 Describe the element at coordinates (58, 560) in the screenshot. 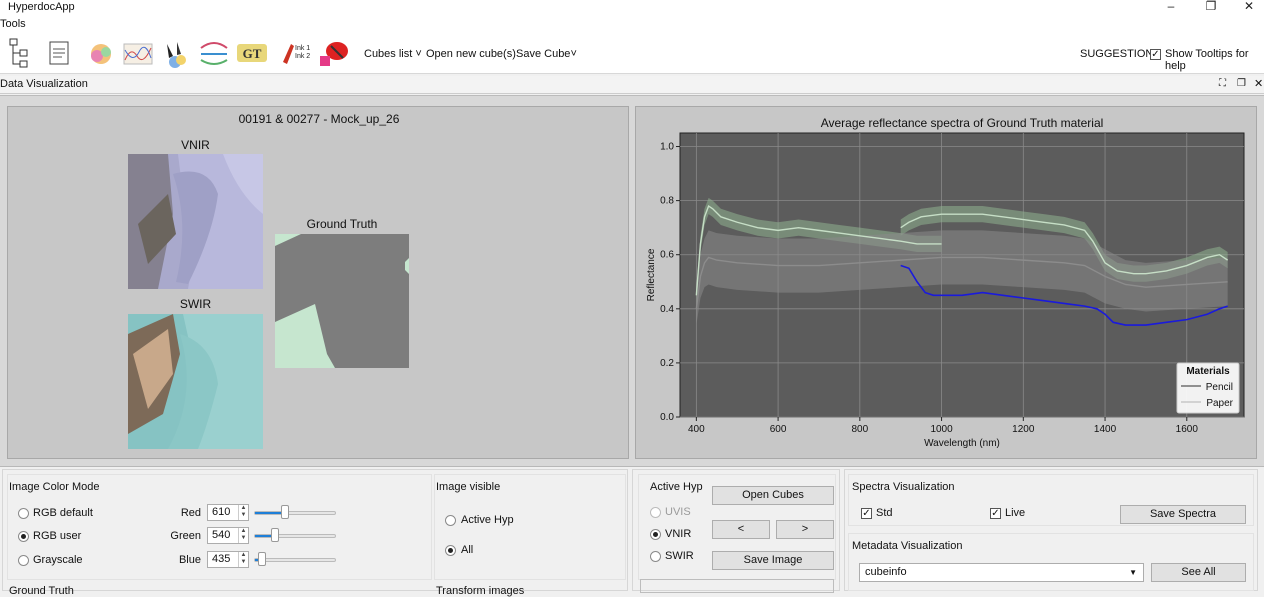

I see `label-grayscale: Grayscale` at that location.